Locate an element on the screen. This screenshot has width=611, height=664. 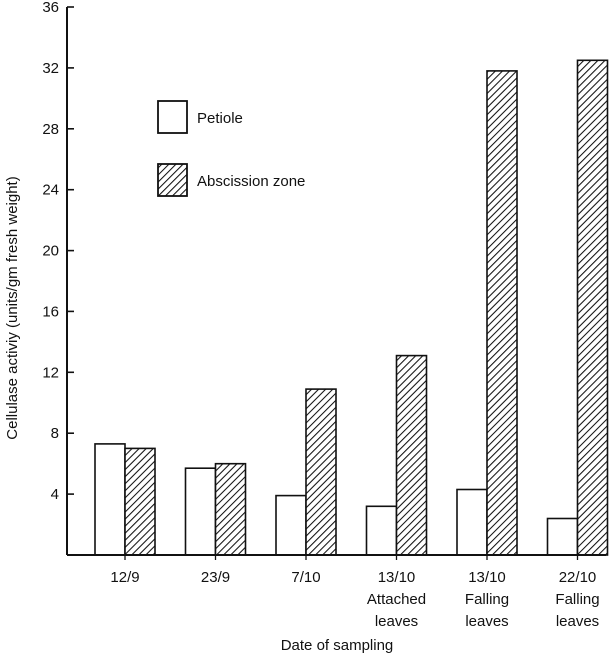
y-ticks-layer: 4 8 12 16 20 24 28 32 36 is located at coordinates (58, 251).